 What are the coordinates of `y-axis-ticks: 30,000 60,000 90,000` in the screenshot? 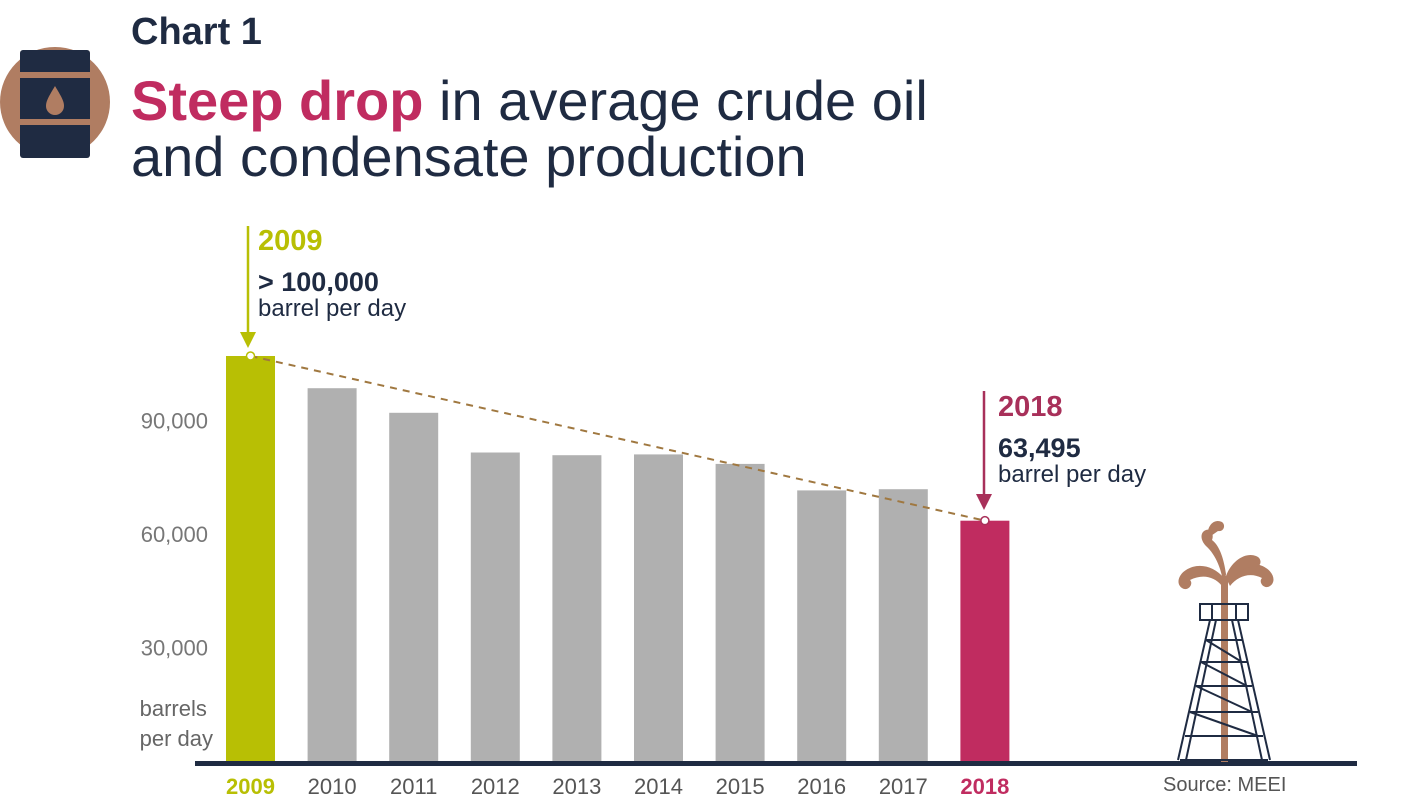 It's located at (174, 534).